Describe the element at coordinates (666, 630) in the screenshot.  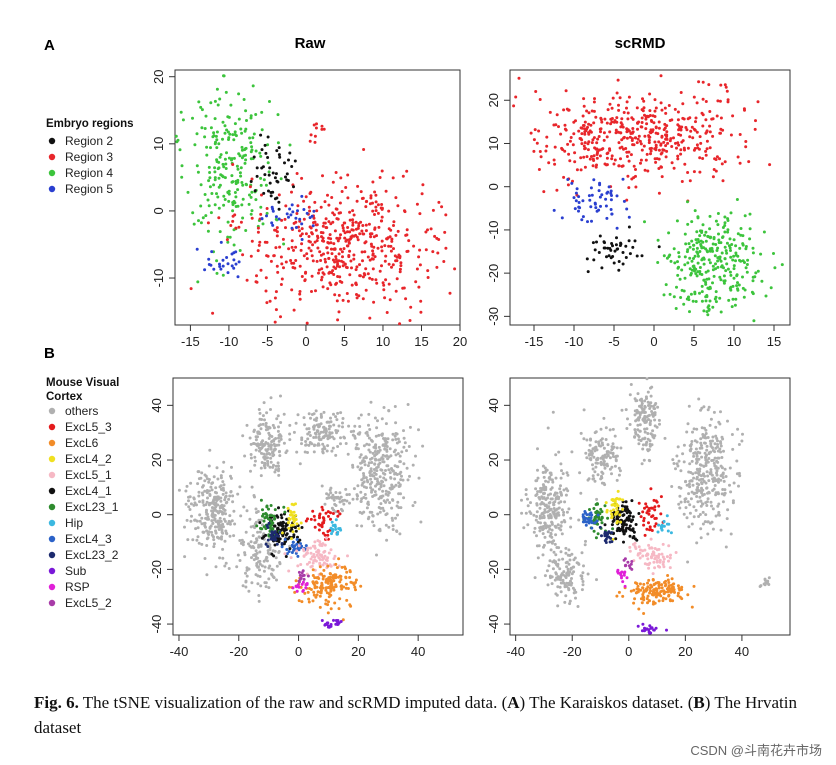
I see `point-sub` at that location.